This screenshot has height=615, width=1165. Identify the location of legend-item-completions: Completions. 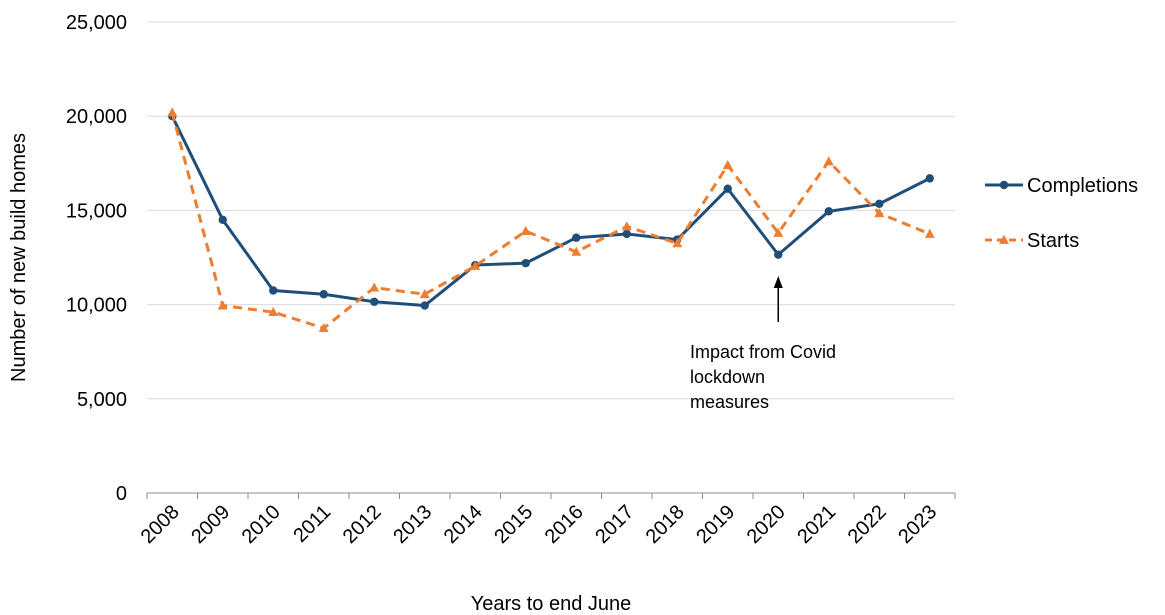
(1061, 186).